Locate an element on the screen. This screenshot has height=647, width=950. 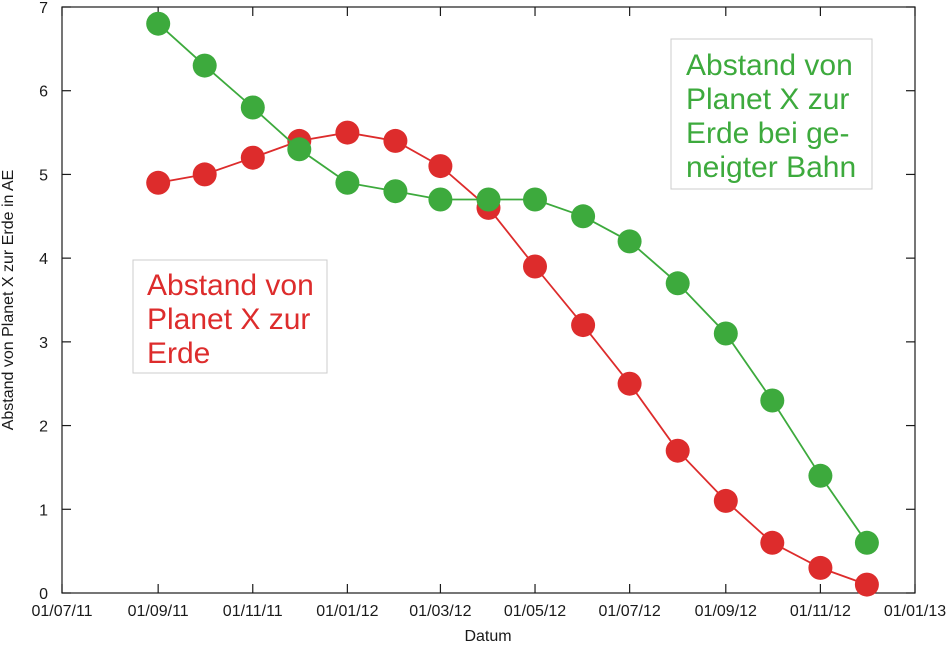
x-tick-label: 01/09/11 is located at coordinates (158, 611).